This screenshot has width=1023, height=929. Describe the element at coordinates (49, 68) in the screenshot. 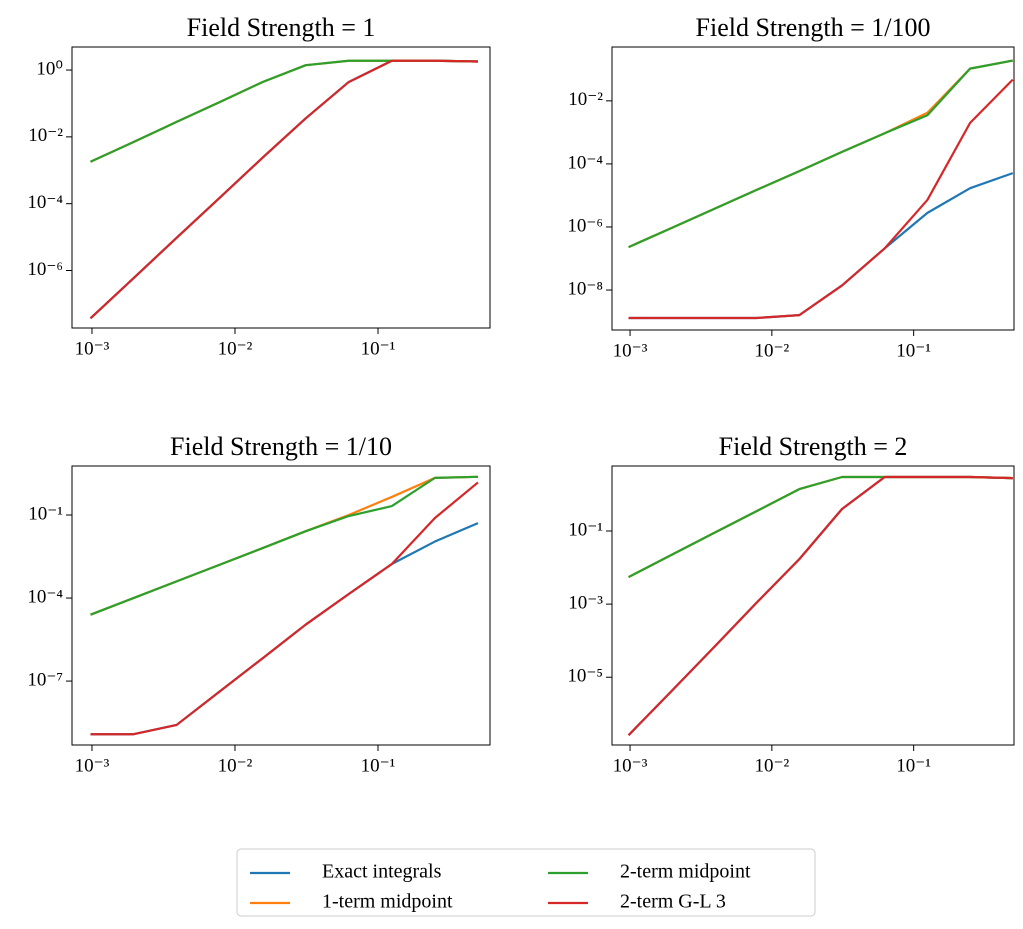

I see `y-tick-label: 10⁰` at that location.